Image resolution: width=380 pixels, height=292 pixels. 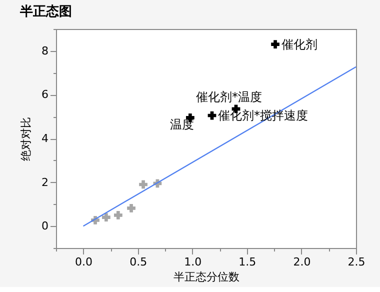 What do you see at coordinates (299, 44) in the screenshot?
I see `annotation: 催化剂` at bounding box center [299, 44].